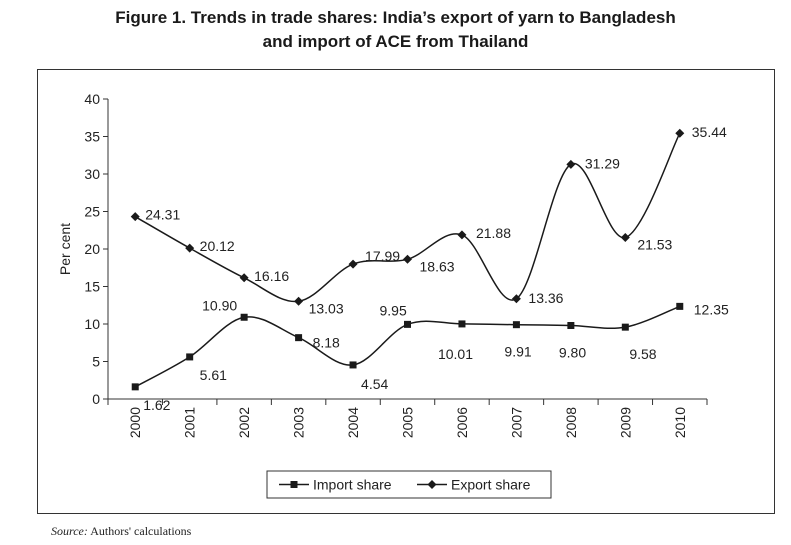  I want to click on export-share-data-label: 16.16, so click(271, 276).